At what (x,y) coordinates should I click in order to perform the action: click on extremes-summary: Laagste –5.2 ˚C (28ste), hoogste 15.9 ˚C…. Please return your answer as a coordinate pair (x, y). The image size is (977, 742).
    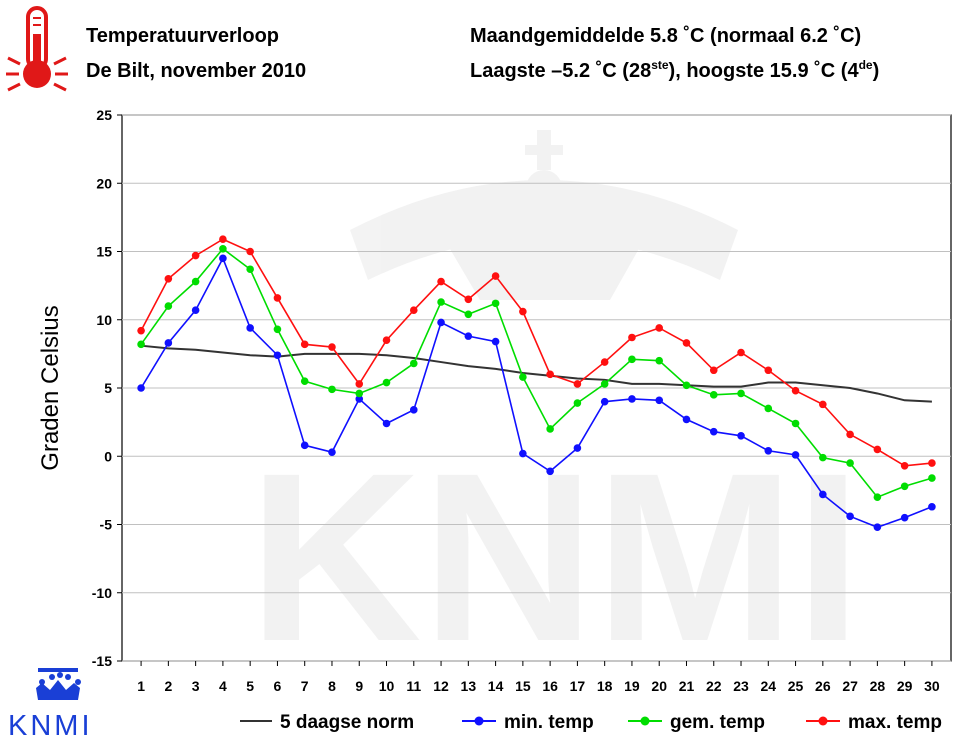
    Looking at the image, I should click on (674, 70).